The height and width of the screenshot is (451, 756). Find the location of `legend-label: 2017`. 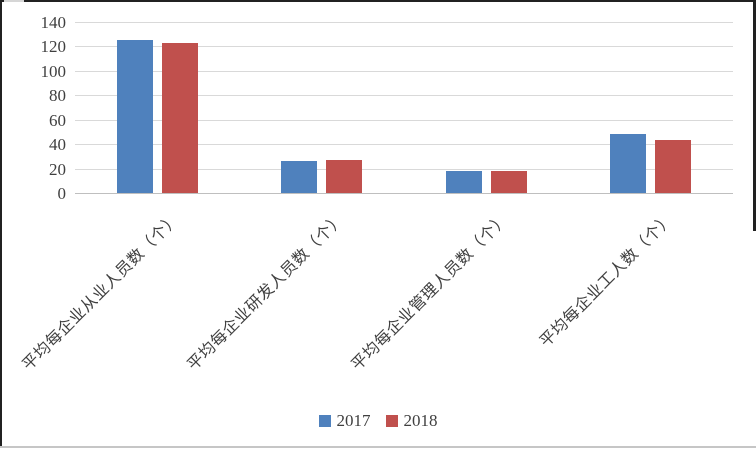

legend-label: 2017 is located at coordinates (353, 420).